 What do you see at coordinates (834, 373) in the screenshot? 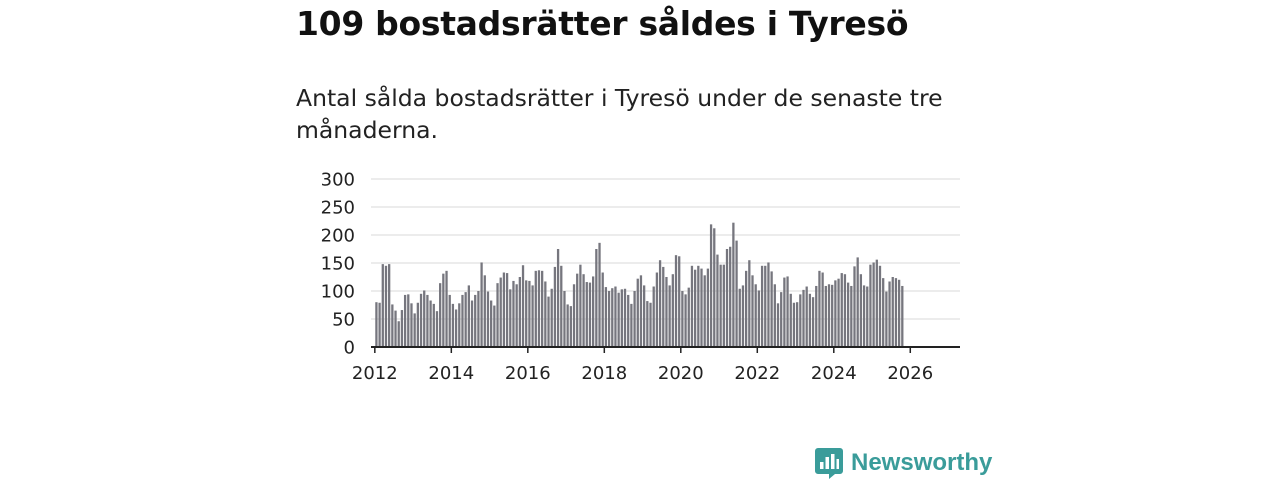
I see `x-tick-label: 2024` at bounding box center [834, 373].